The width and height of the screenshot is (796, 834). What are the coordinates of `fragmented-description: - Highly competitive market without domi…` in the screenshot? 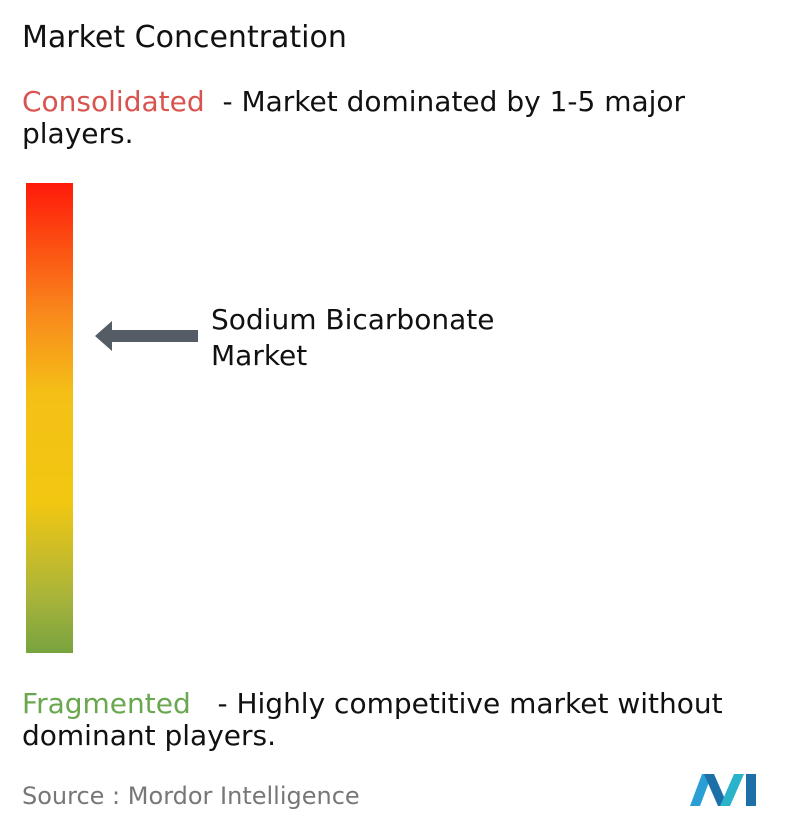 It's located at (372, 719).